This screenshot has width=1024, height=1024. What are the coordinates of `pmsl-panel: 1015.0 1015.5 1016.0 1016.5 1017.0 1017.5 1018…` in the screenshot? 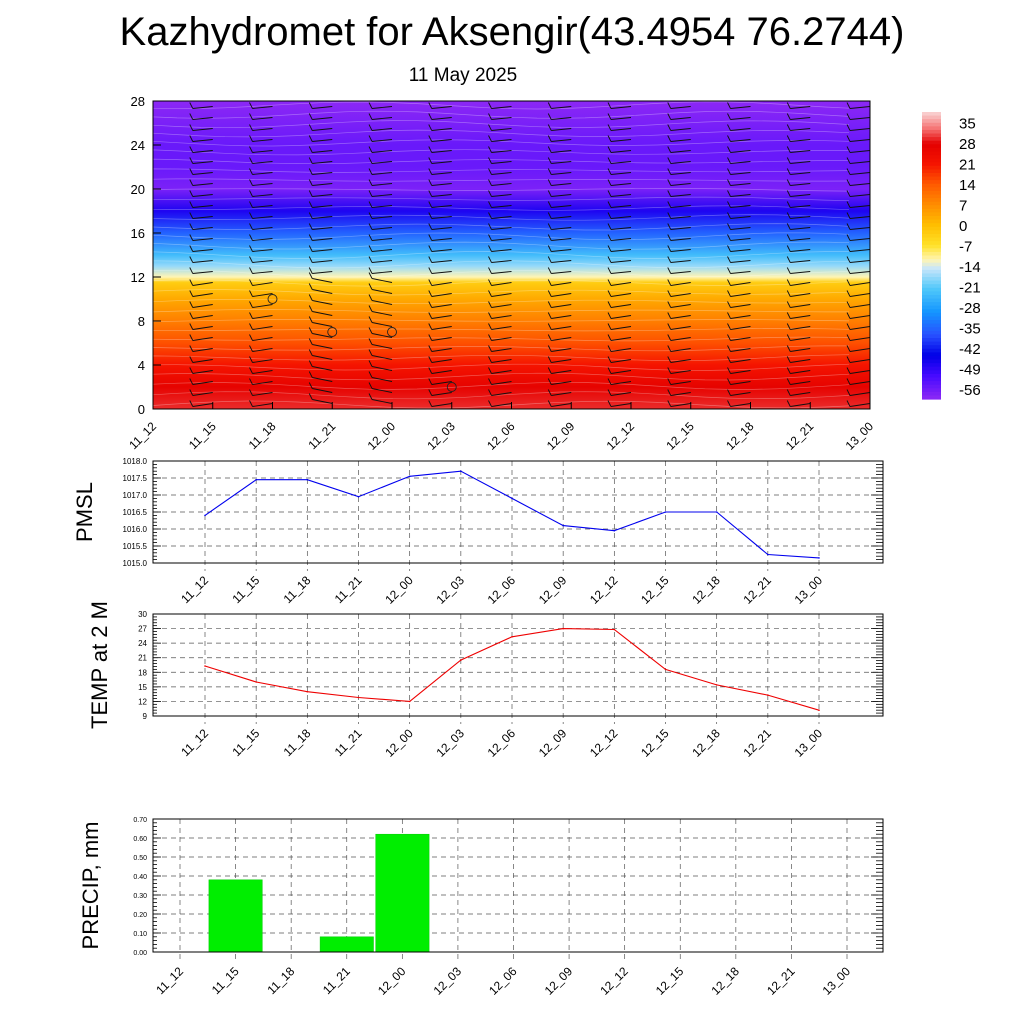 It's located at (478, 532).